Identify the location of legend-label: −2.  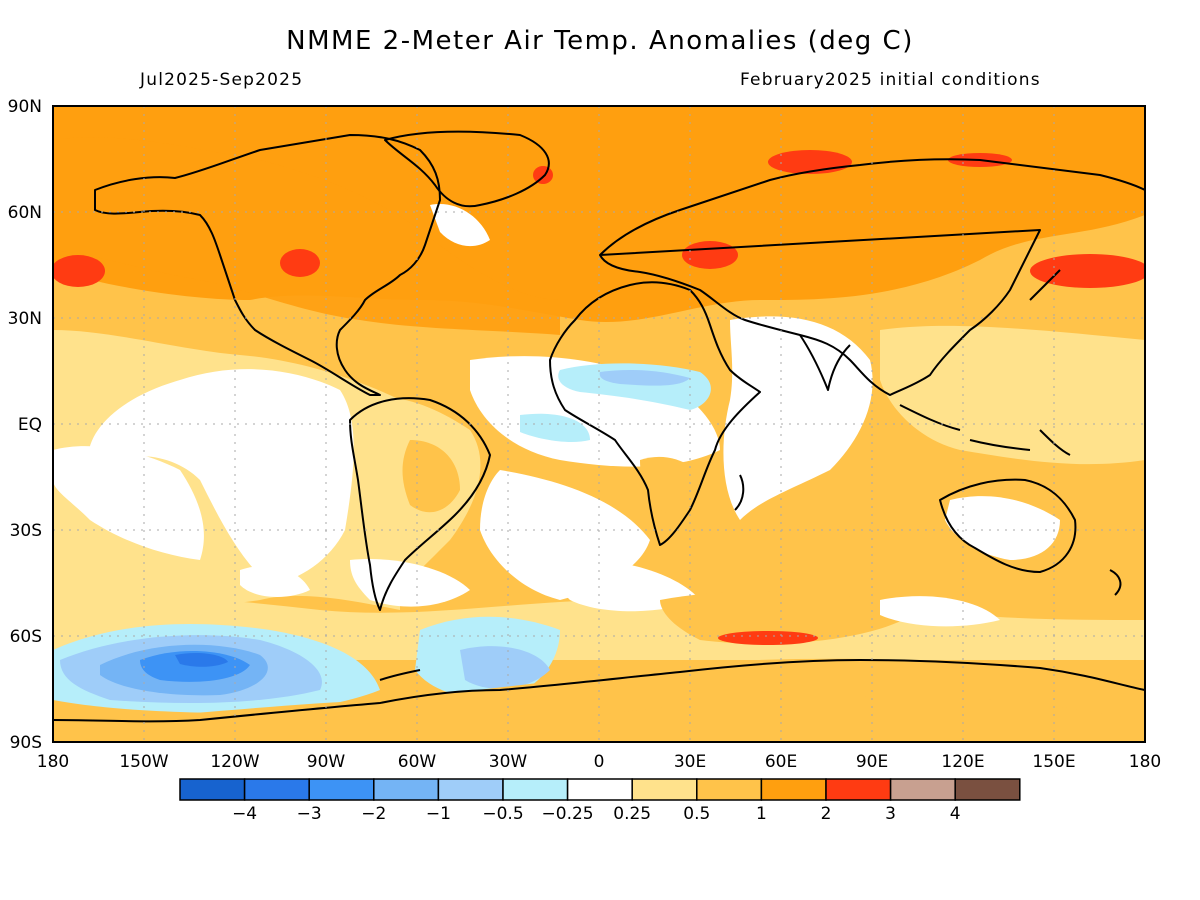
(373, 814).